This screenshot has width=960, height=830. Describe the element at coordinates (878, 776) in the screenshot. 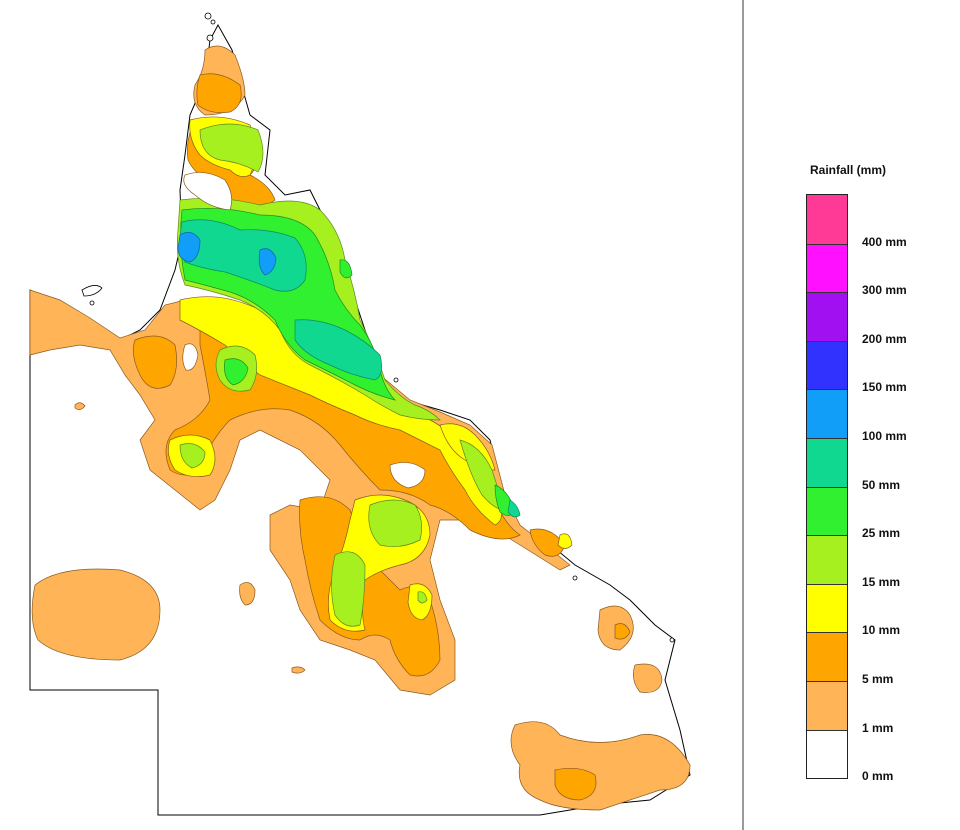

I see `legend-tick-label: 0 mm` at that location.